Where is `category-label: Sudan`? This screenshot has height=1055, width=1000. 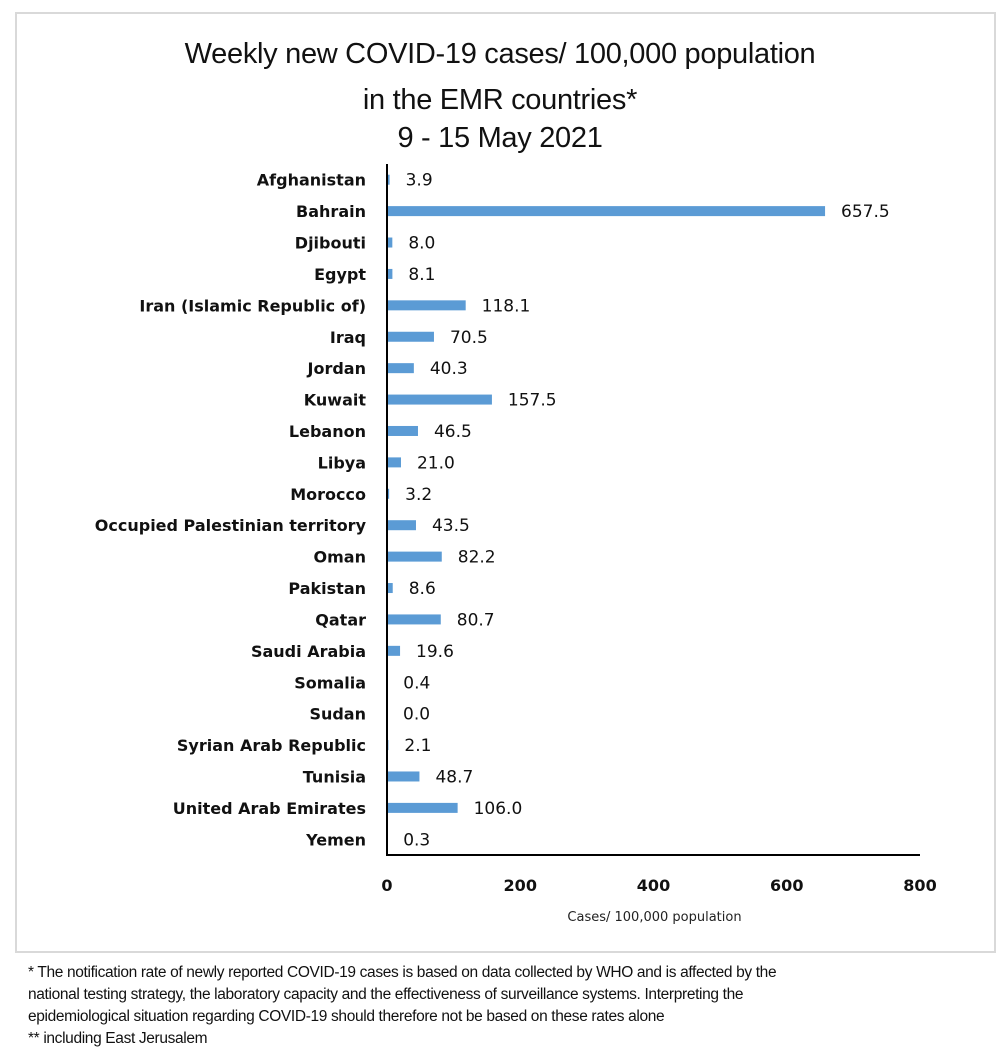 category-label: Sudan is located at coordinates (337, 714).